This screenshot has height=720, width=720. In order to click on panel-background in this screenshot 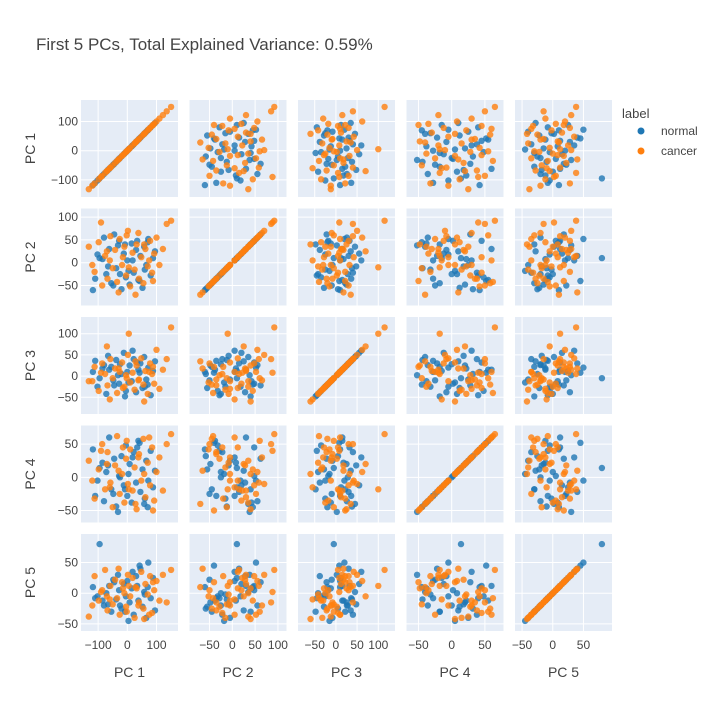, I will do `click(455, 257)`.